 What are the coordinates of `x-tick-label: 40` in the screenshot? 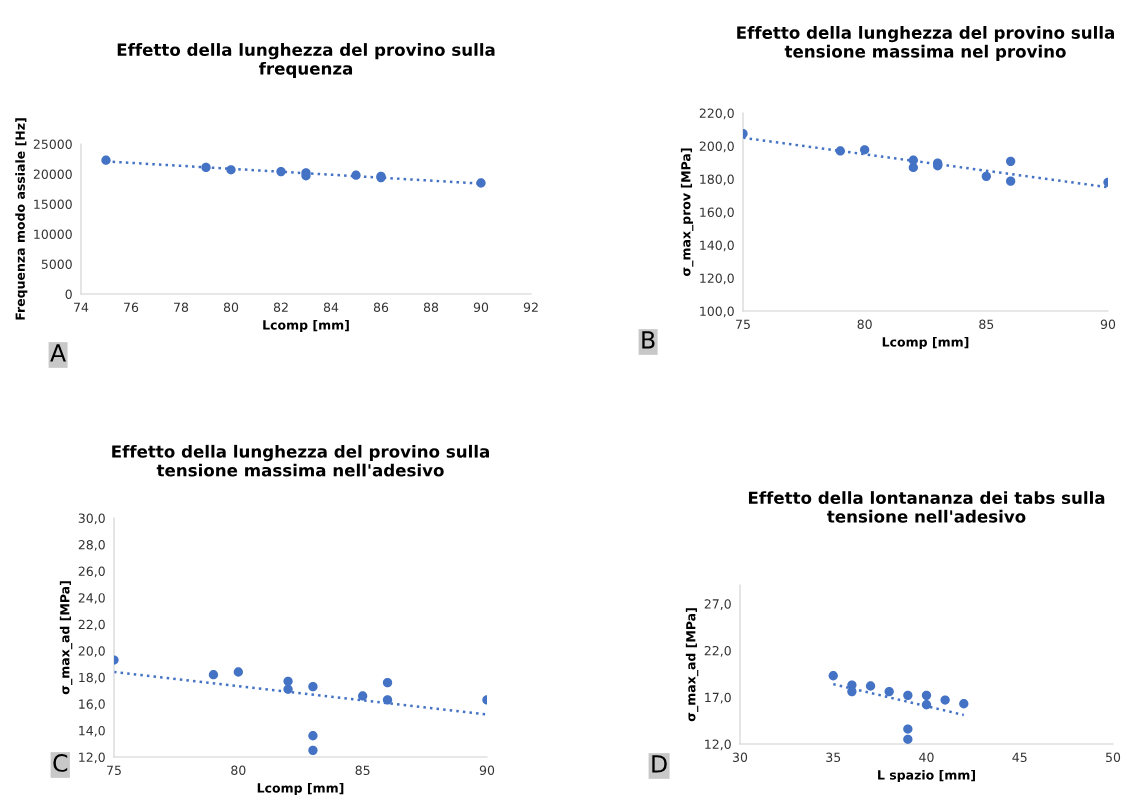 It's located at (926, 757).